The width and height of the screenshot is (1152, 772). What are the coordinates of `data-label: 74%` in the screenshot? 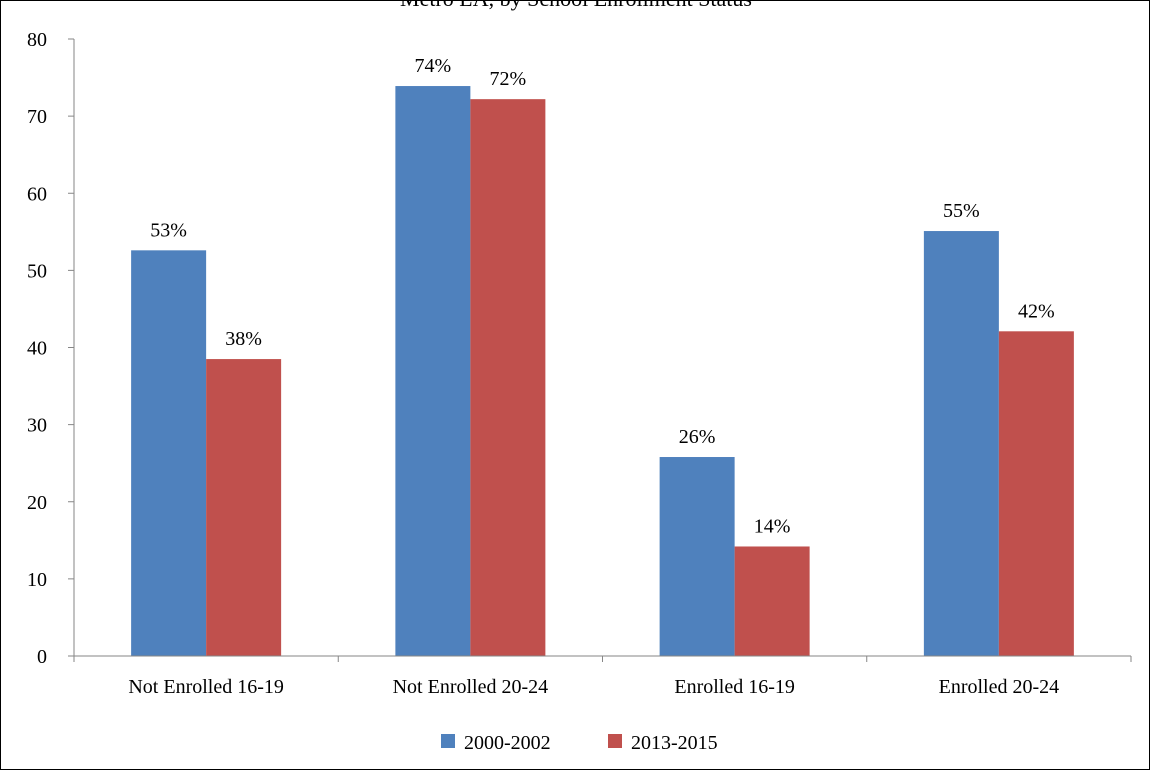 It's located at (433, 66).